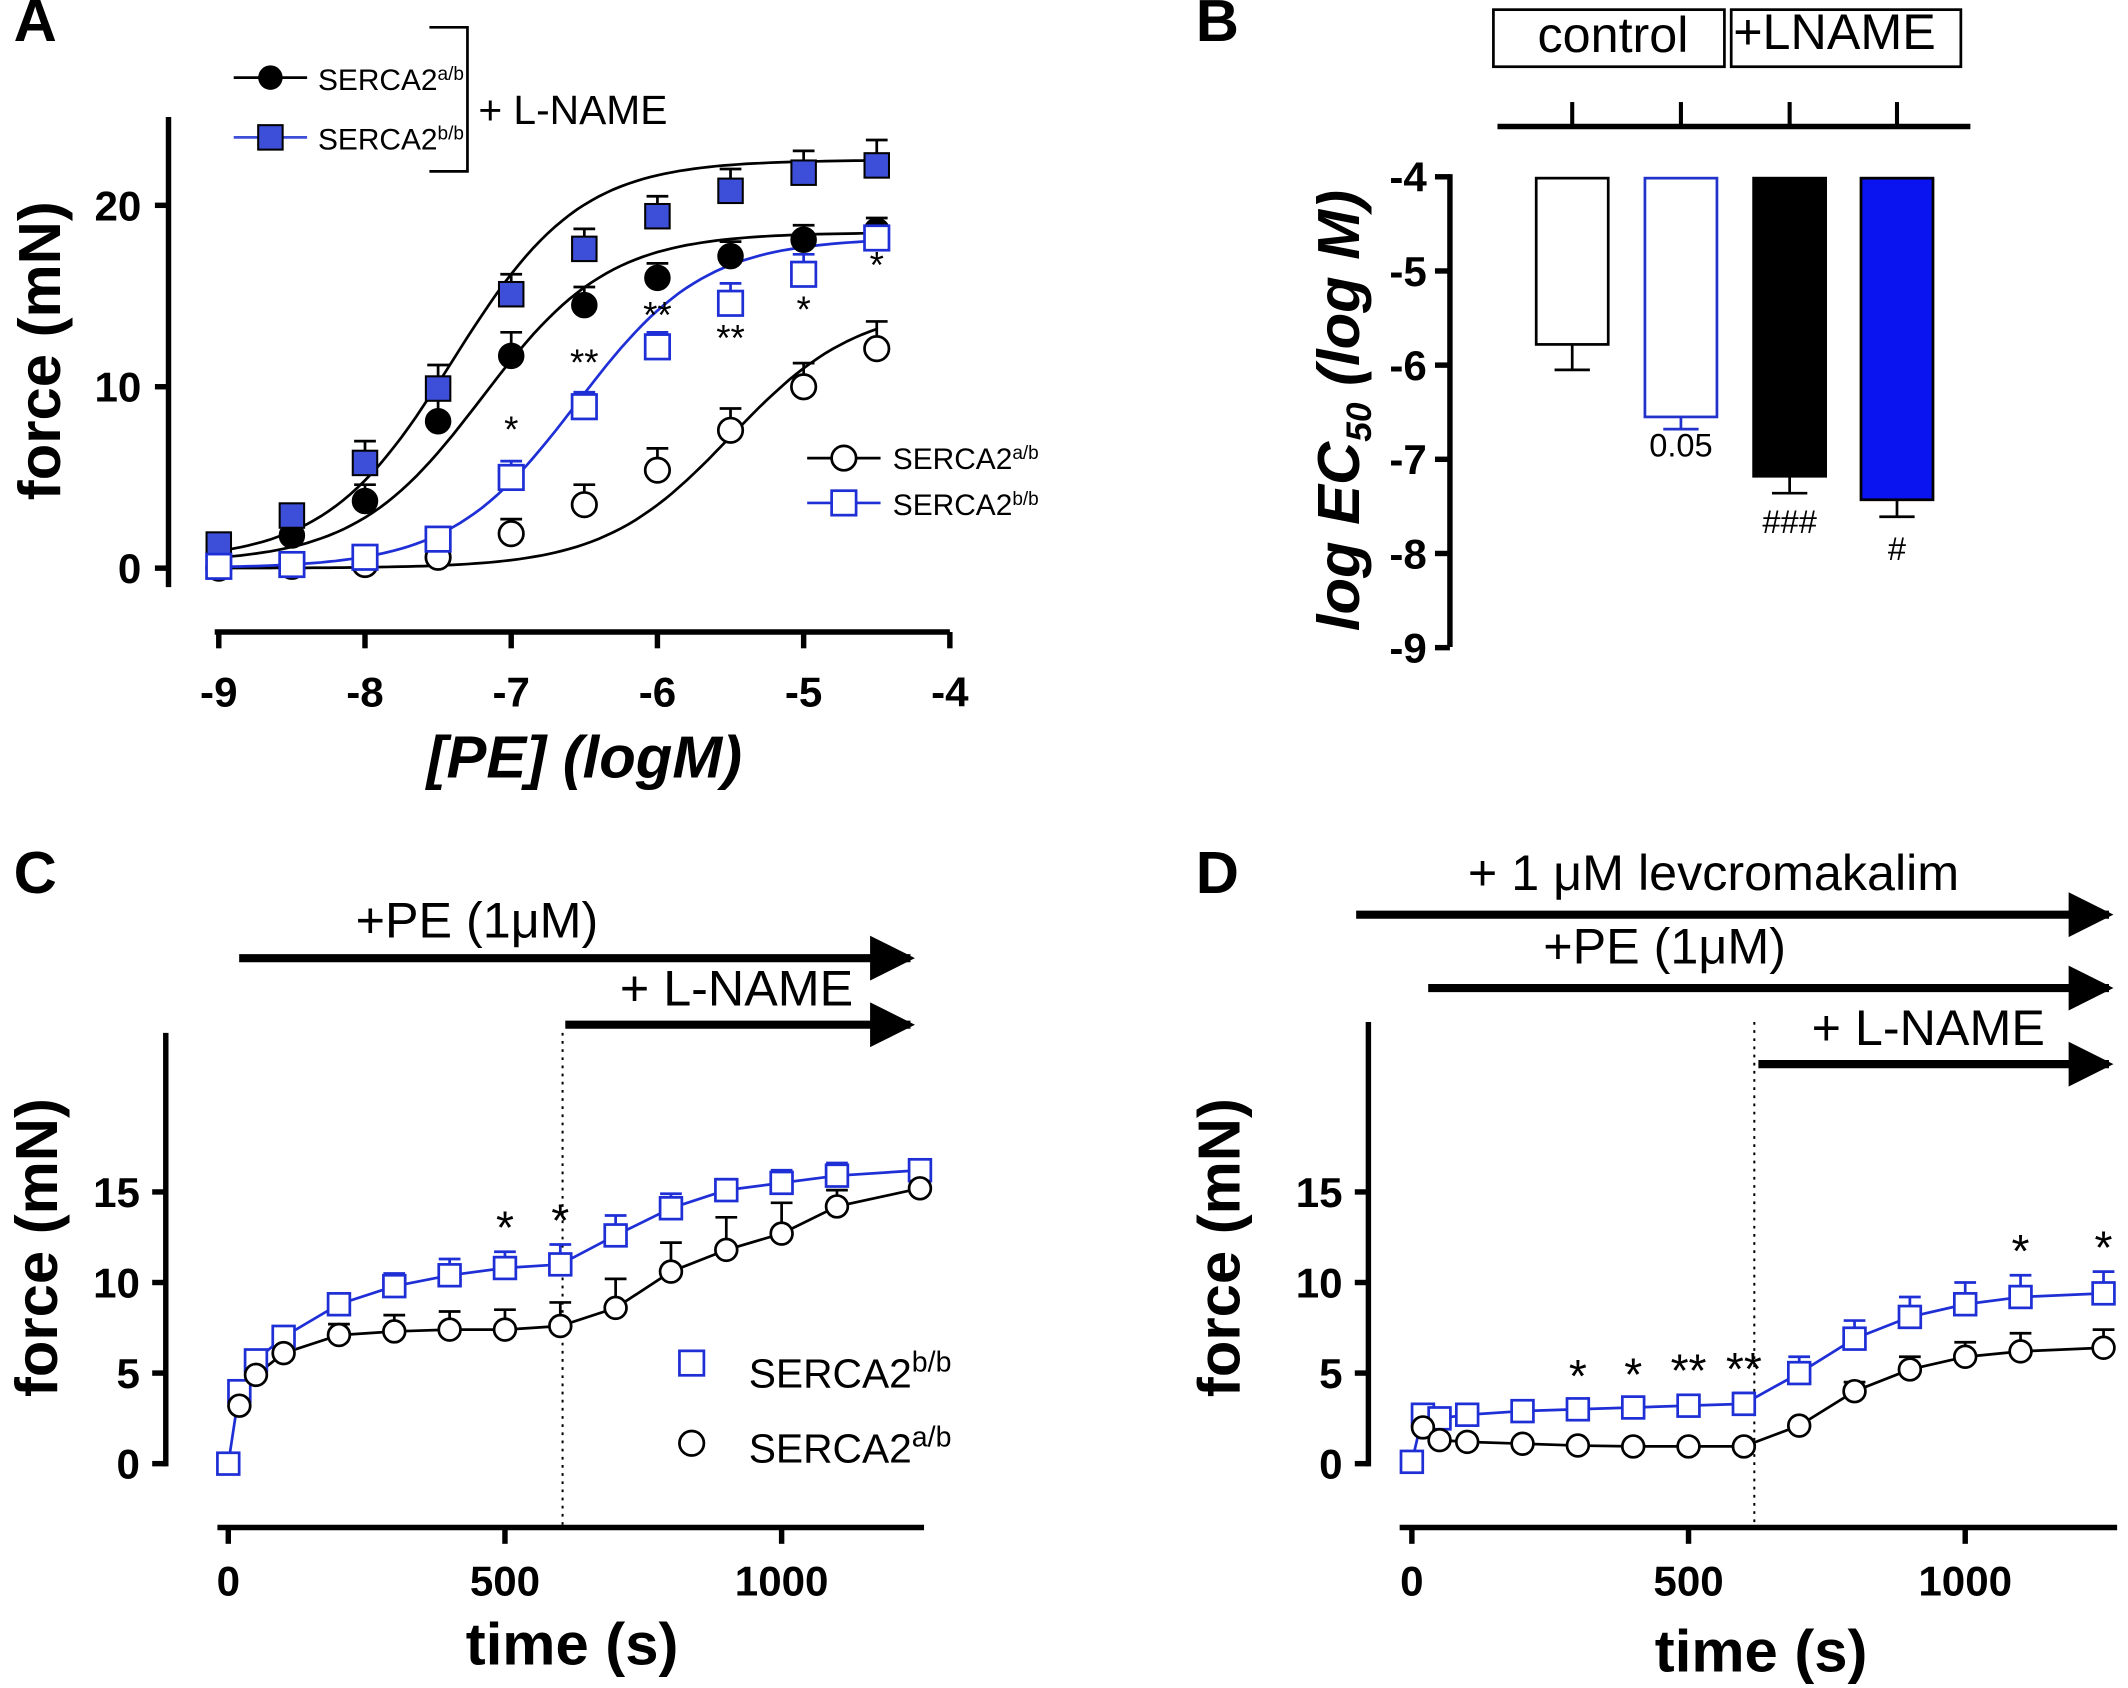 This screenshot has height=1688, width=2128. I want to click on c-legend-ab: SERCA2a/b, so click(850, 1446).